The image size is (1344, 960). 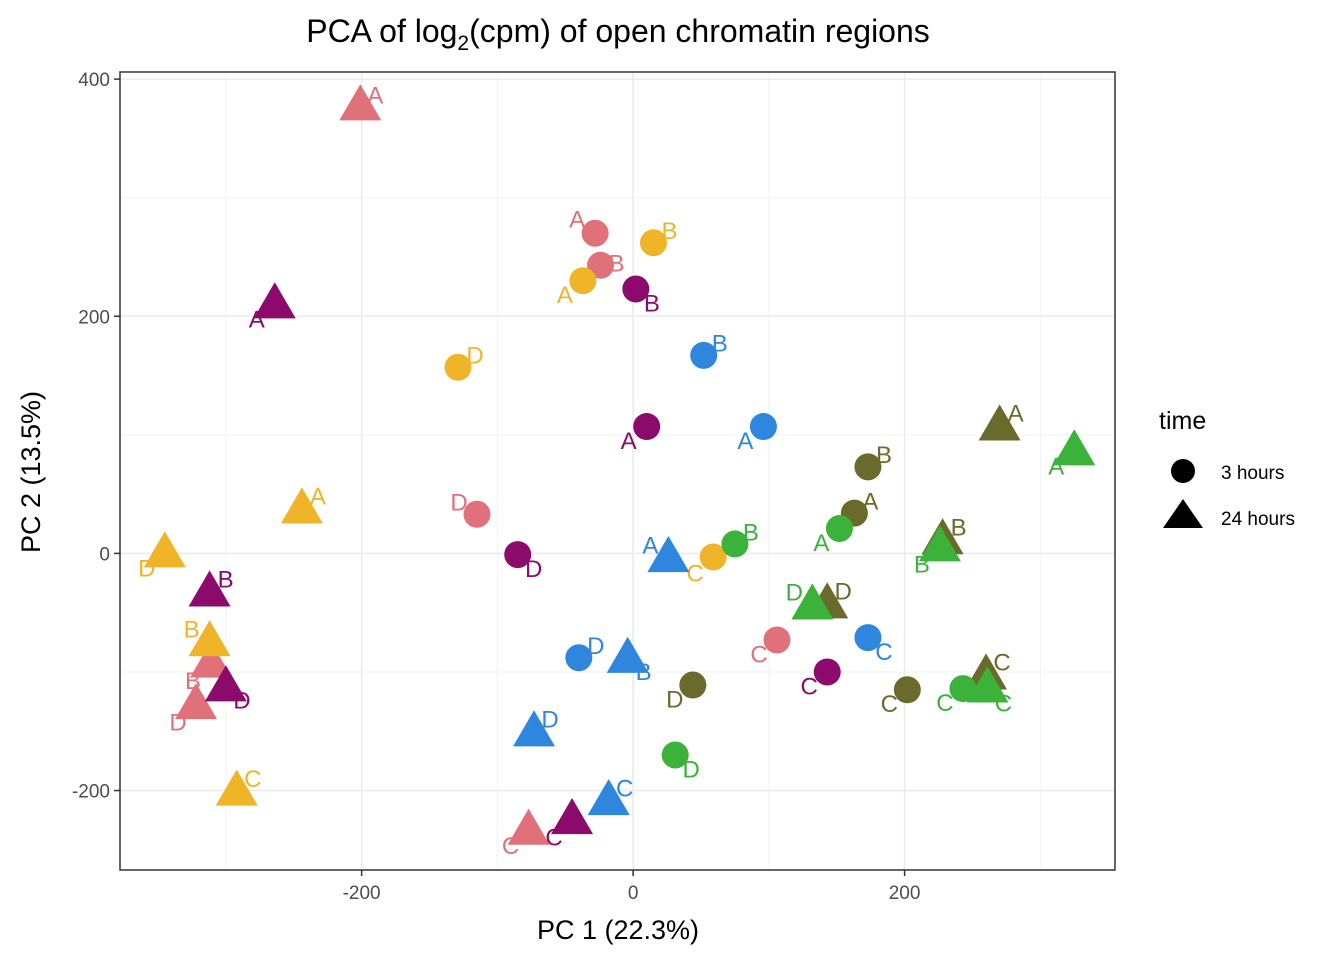 I want to click on y-tick-label: 200, so click(x=94, y=317).